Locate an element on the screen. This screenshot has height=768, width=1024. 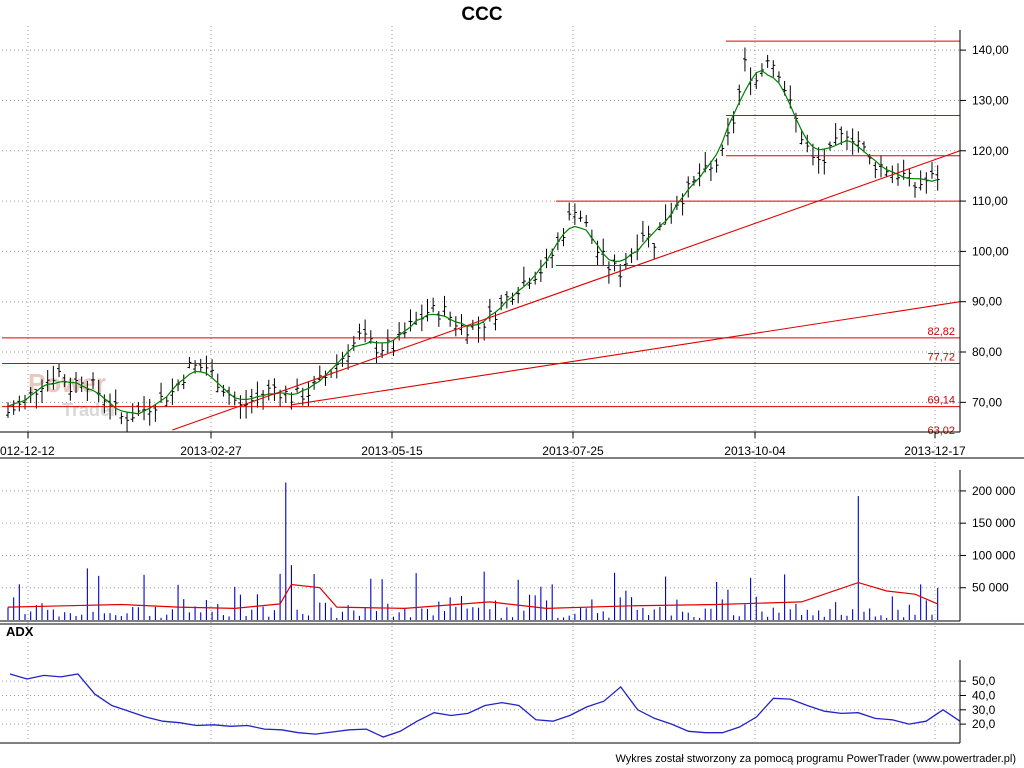
adx-line is located at coordinates (485, 705).